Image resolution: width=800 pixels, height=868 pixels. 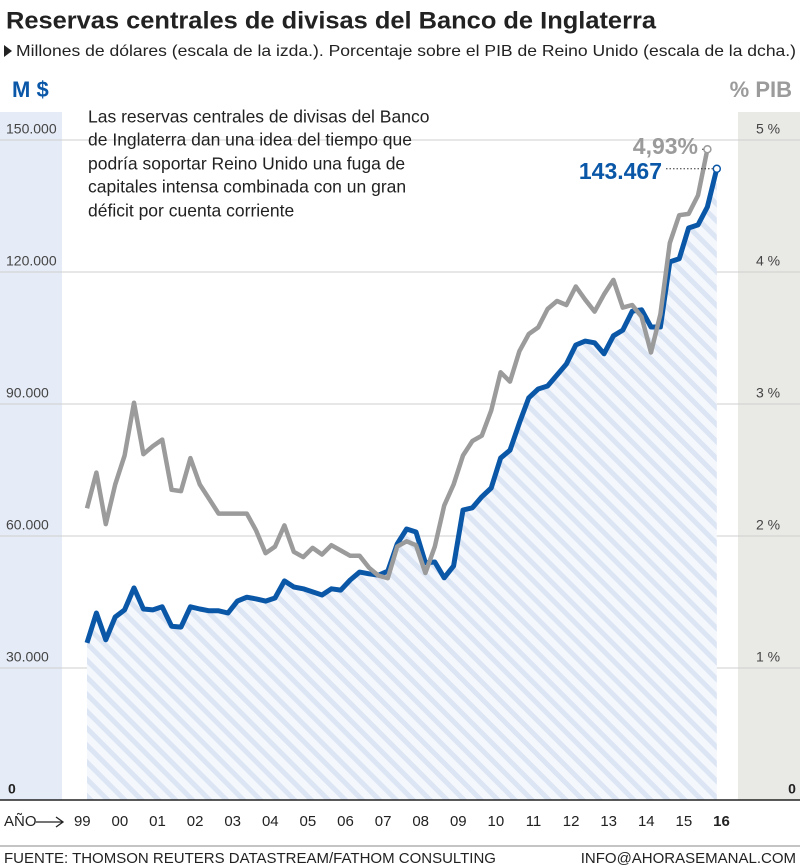 What do you see at coordinates (27, 393) in the screenshot?
I see `y-tick-label: 90.000` at bounding box center [27, 393].